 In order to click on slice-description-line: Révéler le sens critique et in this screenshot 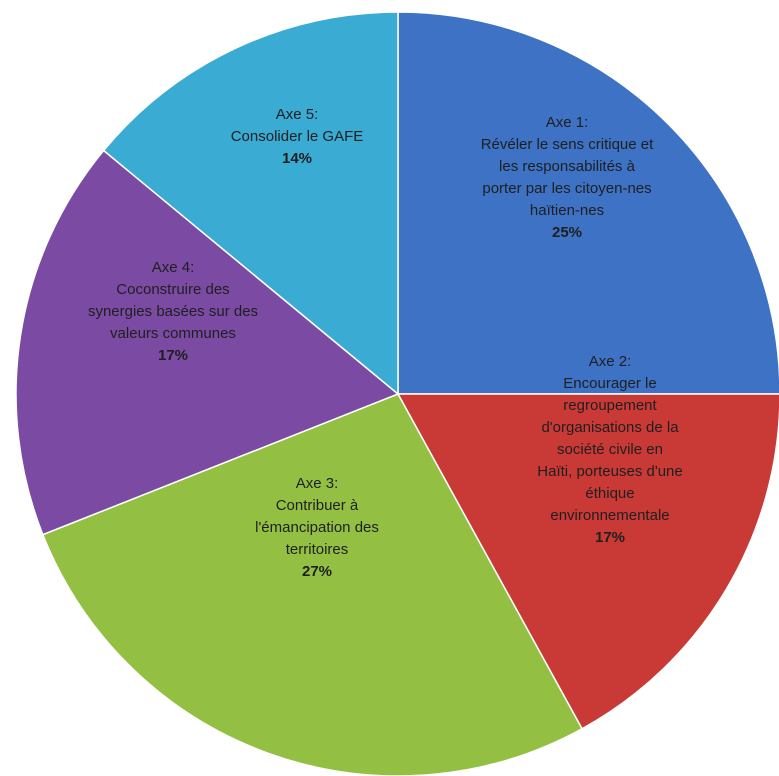, I will do `click(567, 144)`.